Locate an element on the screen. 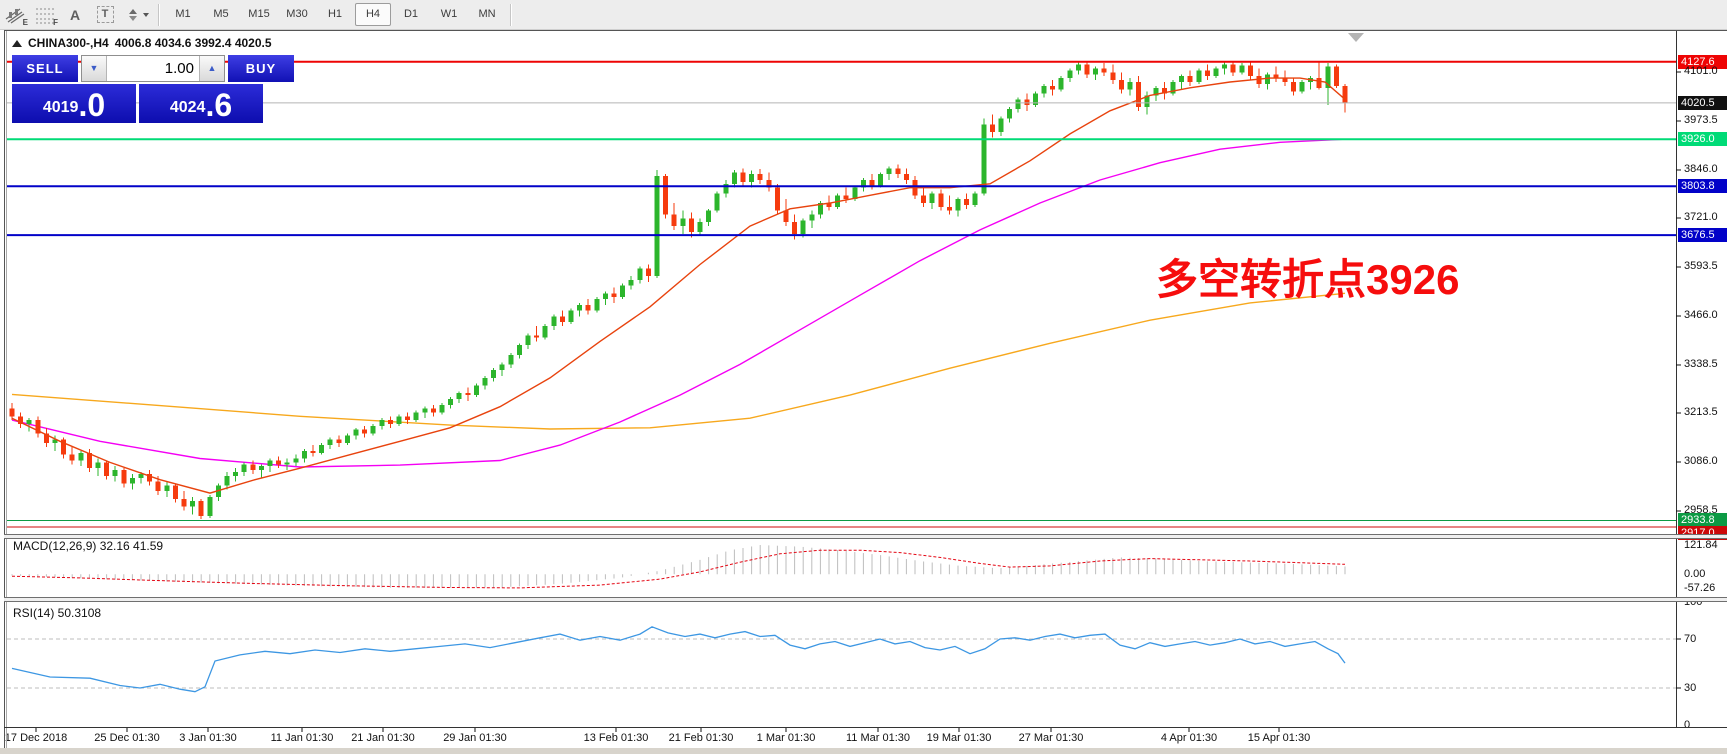  price-axis-tick: 2958.5 is located at coordinates (1701, 509).